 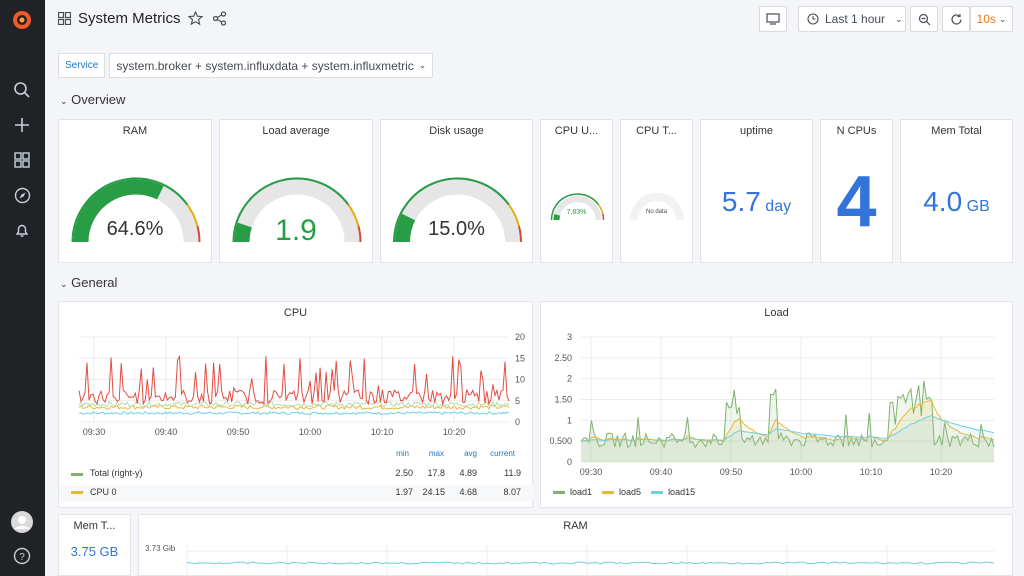 I want to click on disk-usage-gauge-panel: Disk usage 15.0%, so click(x=456, y=191).